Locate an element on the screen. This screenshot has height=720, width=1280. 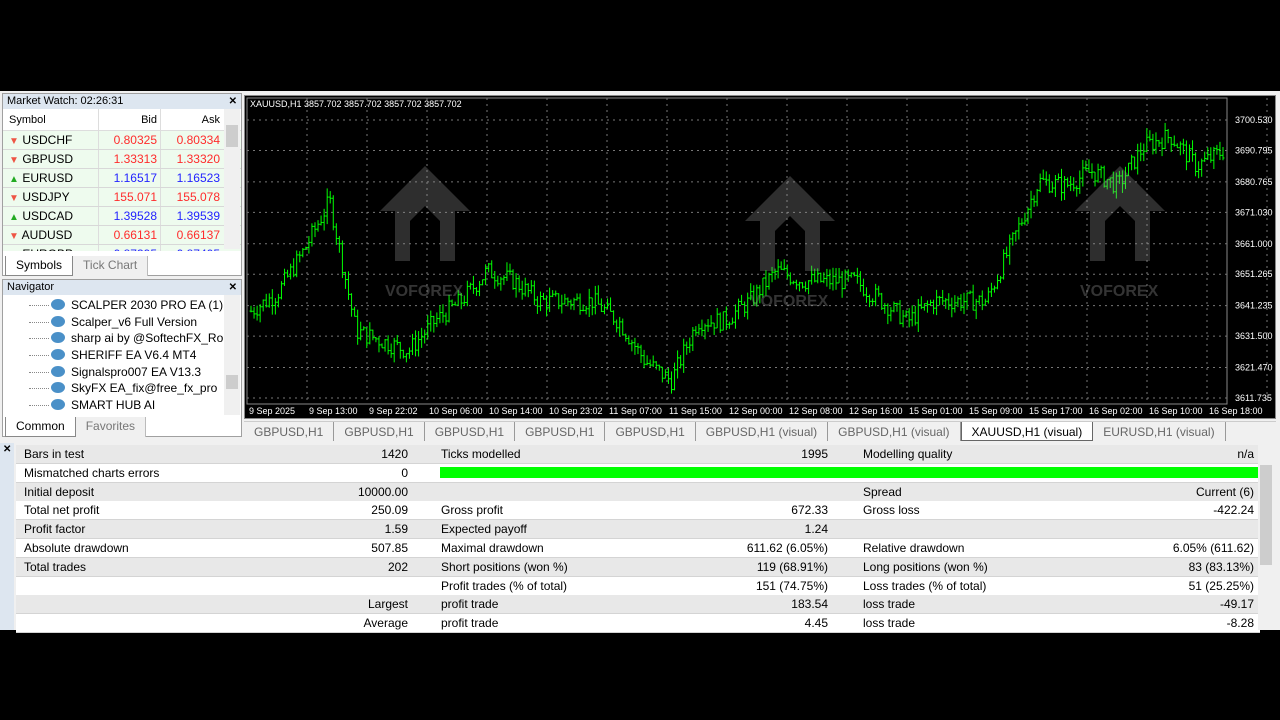
navigator-item: SMART HUB AI is located at coordinates (122, 405).